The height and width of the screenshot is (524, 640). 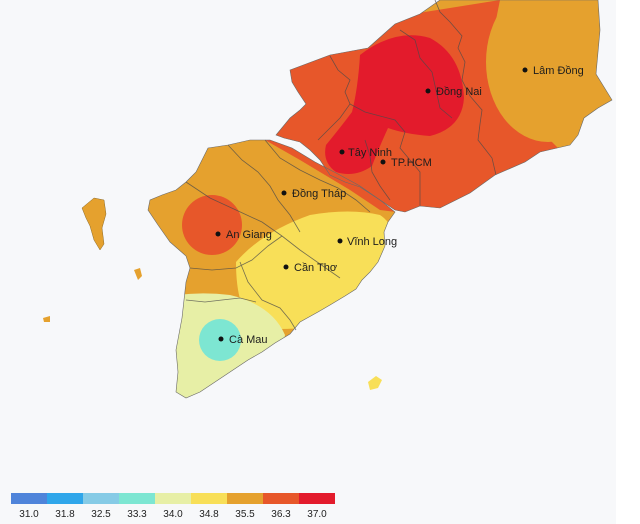 I want to click on city-dong-thap: Đồng Tháp, so click(x=314, y=194).